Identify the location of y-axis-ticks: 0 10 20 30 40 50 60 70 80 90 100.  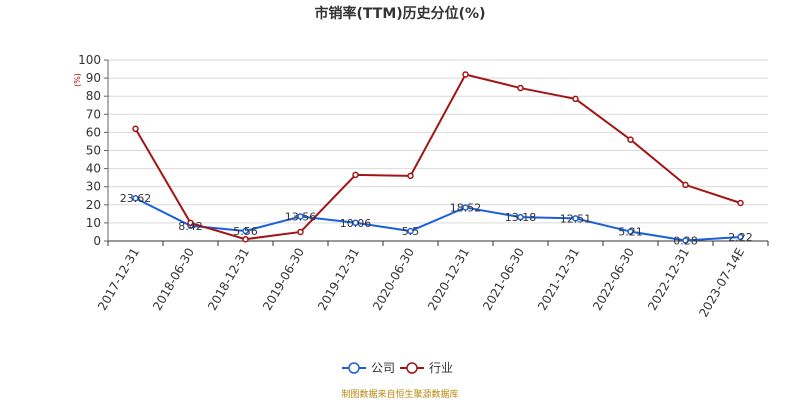
(93, 150).